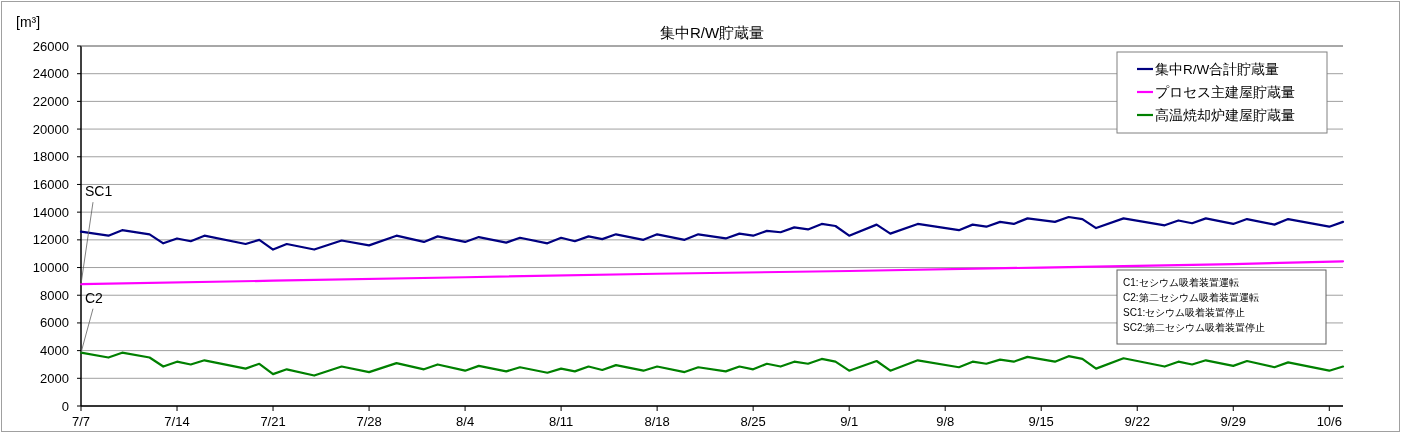 The image size is (1408, 434). I want to click on y-tick-label: 26000, so click(50, 46).